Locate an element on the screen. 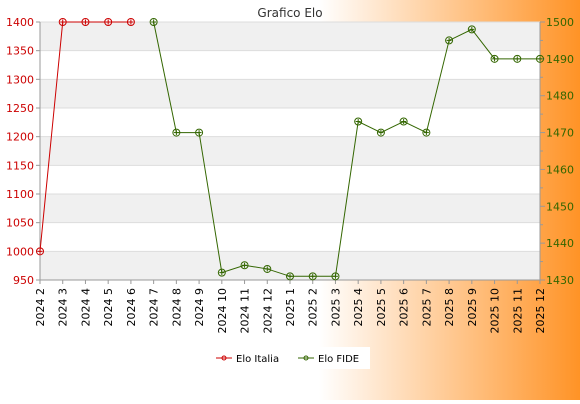  x-tick-label: 2024 5 is located at coordinates (108, 307).